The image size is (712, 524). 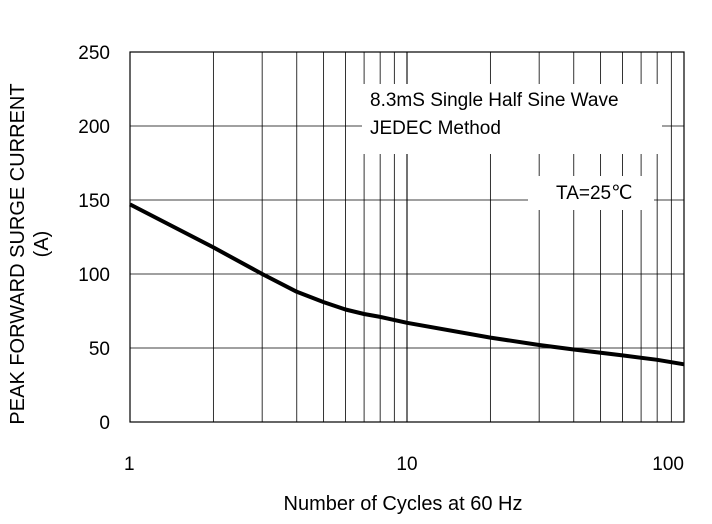 What do you see at coordinates (494, 100) in the screenshot?
I see `annotation-waveform: 8.3mS Single Half Sine Wave` at bounding box center [494, 100].